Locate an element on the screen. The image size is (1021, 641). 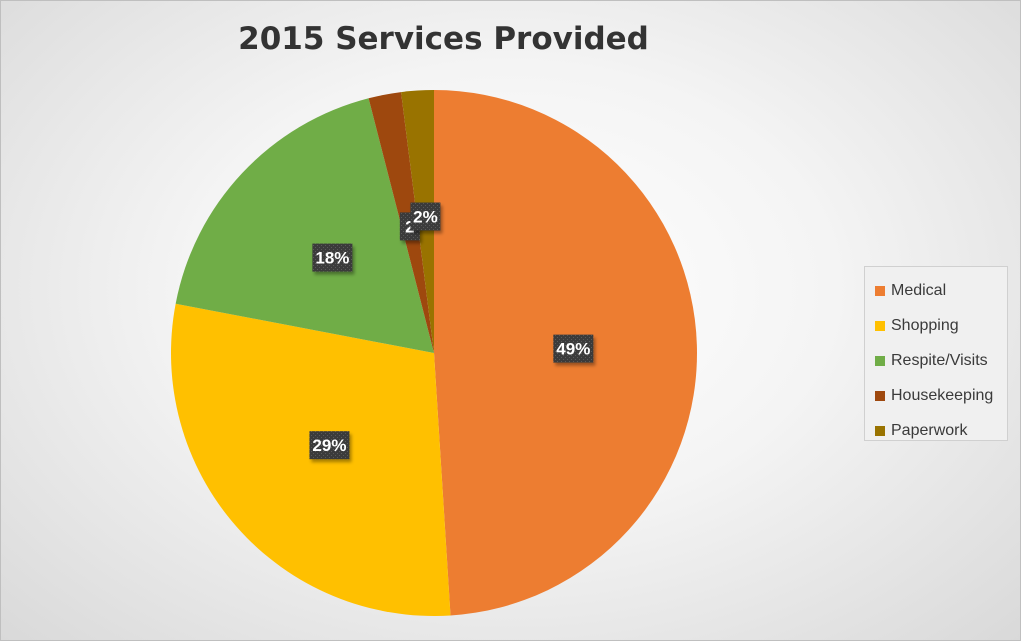
legend-label: Respite/Visits is located at coordinates (939, 360).